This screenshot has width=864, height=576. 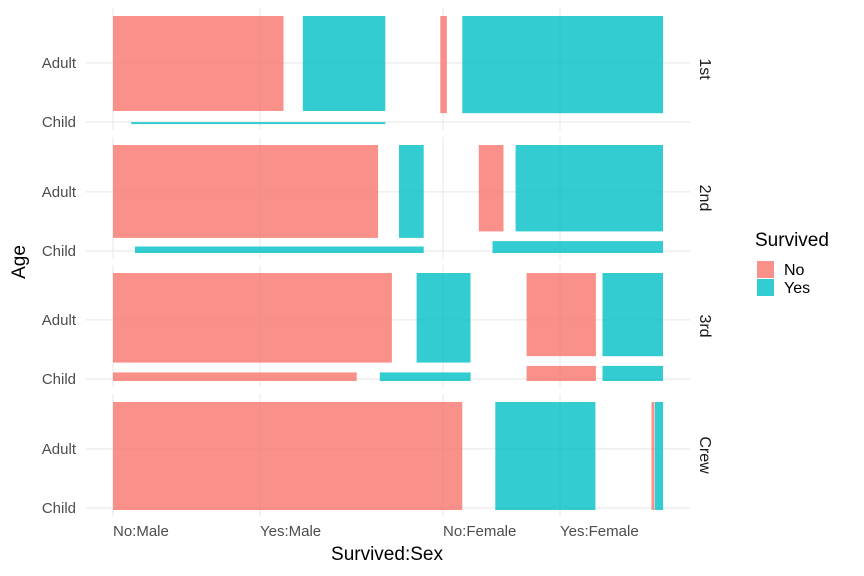 I want to click on x-axis-title: Survived:Sex, so click(x=387, y=554).